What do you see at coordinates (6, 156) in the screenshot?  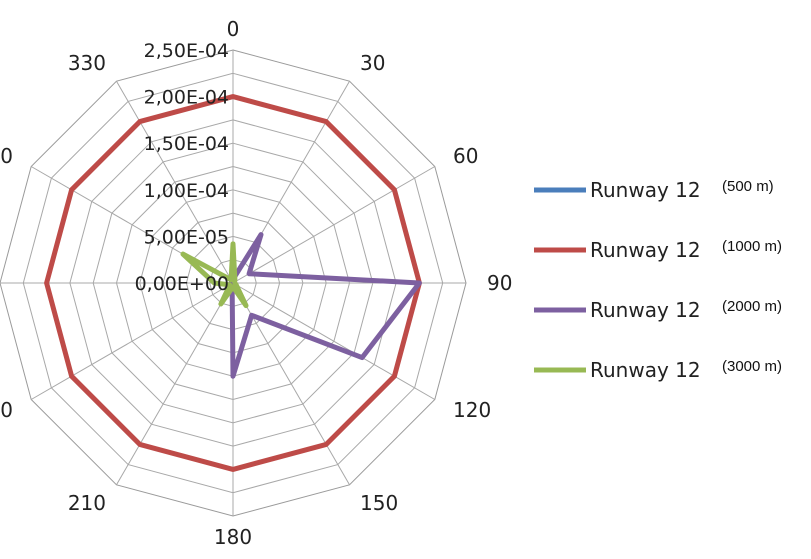 I see `angle-label: 300` at bounding box center [6, 156].